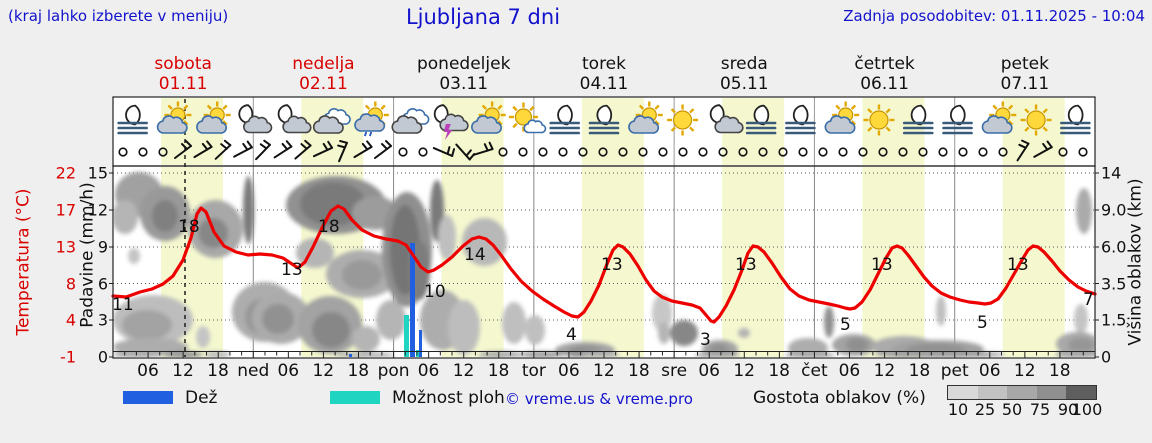 The width and height of the screenshot is (1152, 443). I want to click on temperature-value-label: 10, so click(435, 292).